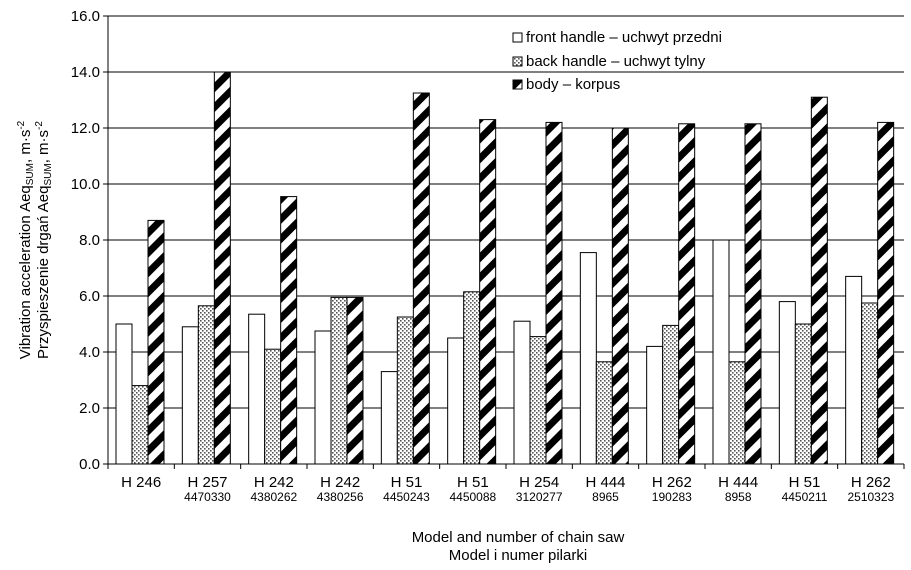 This screenshot has width=911, height=570. I want to click on legend-label-front: front handle – uchwyt przedni, so click(624, 37).